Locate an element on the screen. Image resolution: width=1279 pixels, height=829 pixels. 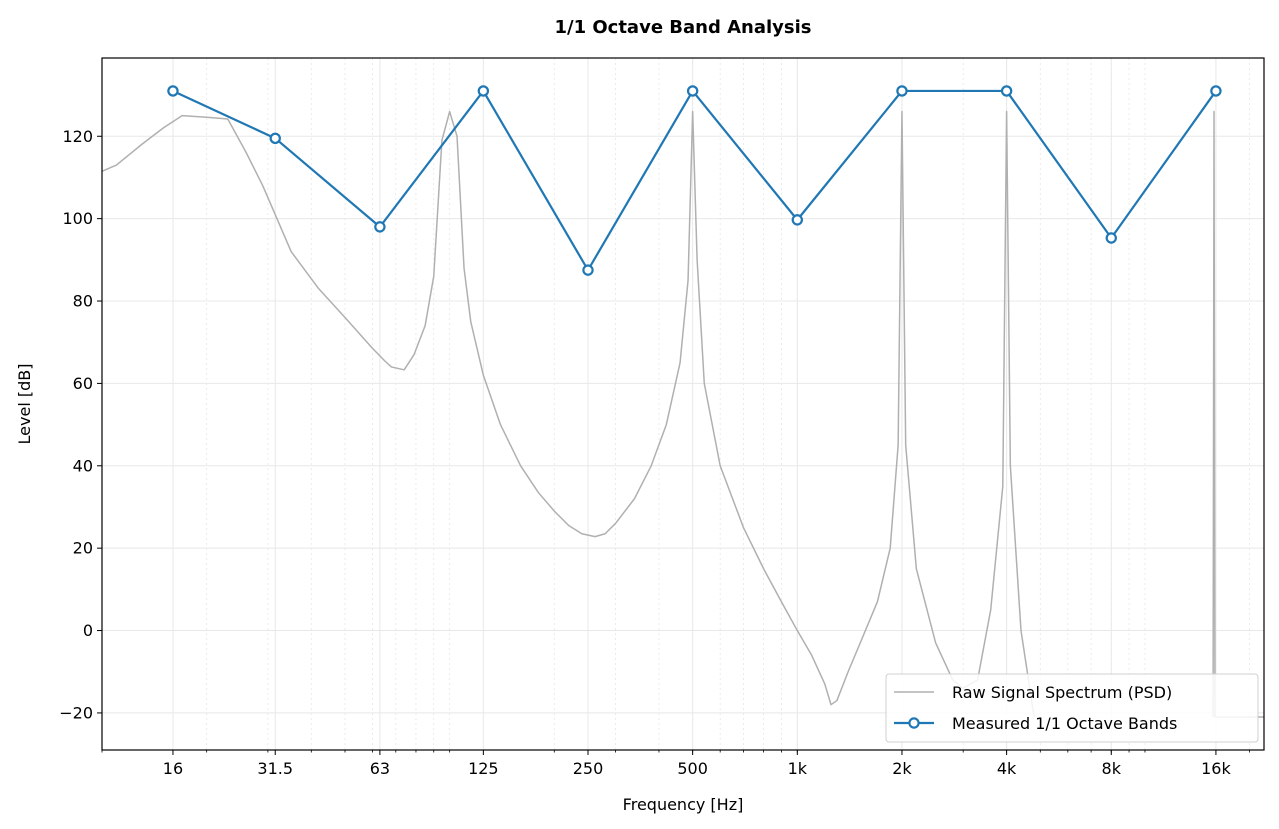
y-tick-label: 20 is located at coordinates (83, 548).